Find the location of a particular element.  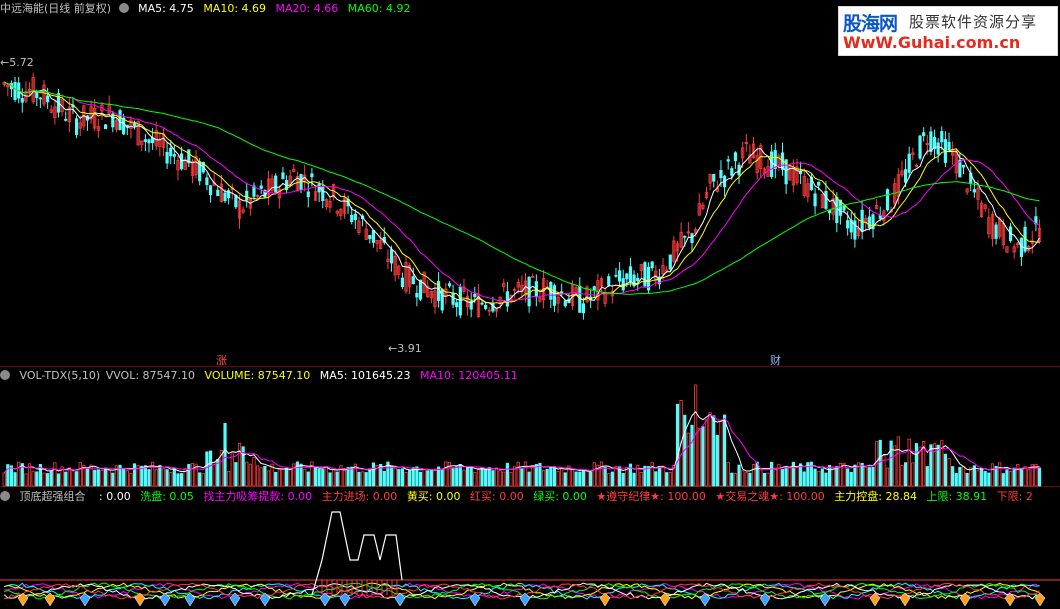

diamond-icon is located at coordinates (825, 599).